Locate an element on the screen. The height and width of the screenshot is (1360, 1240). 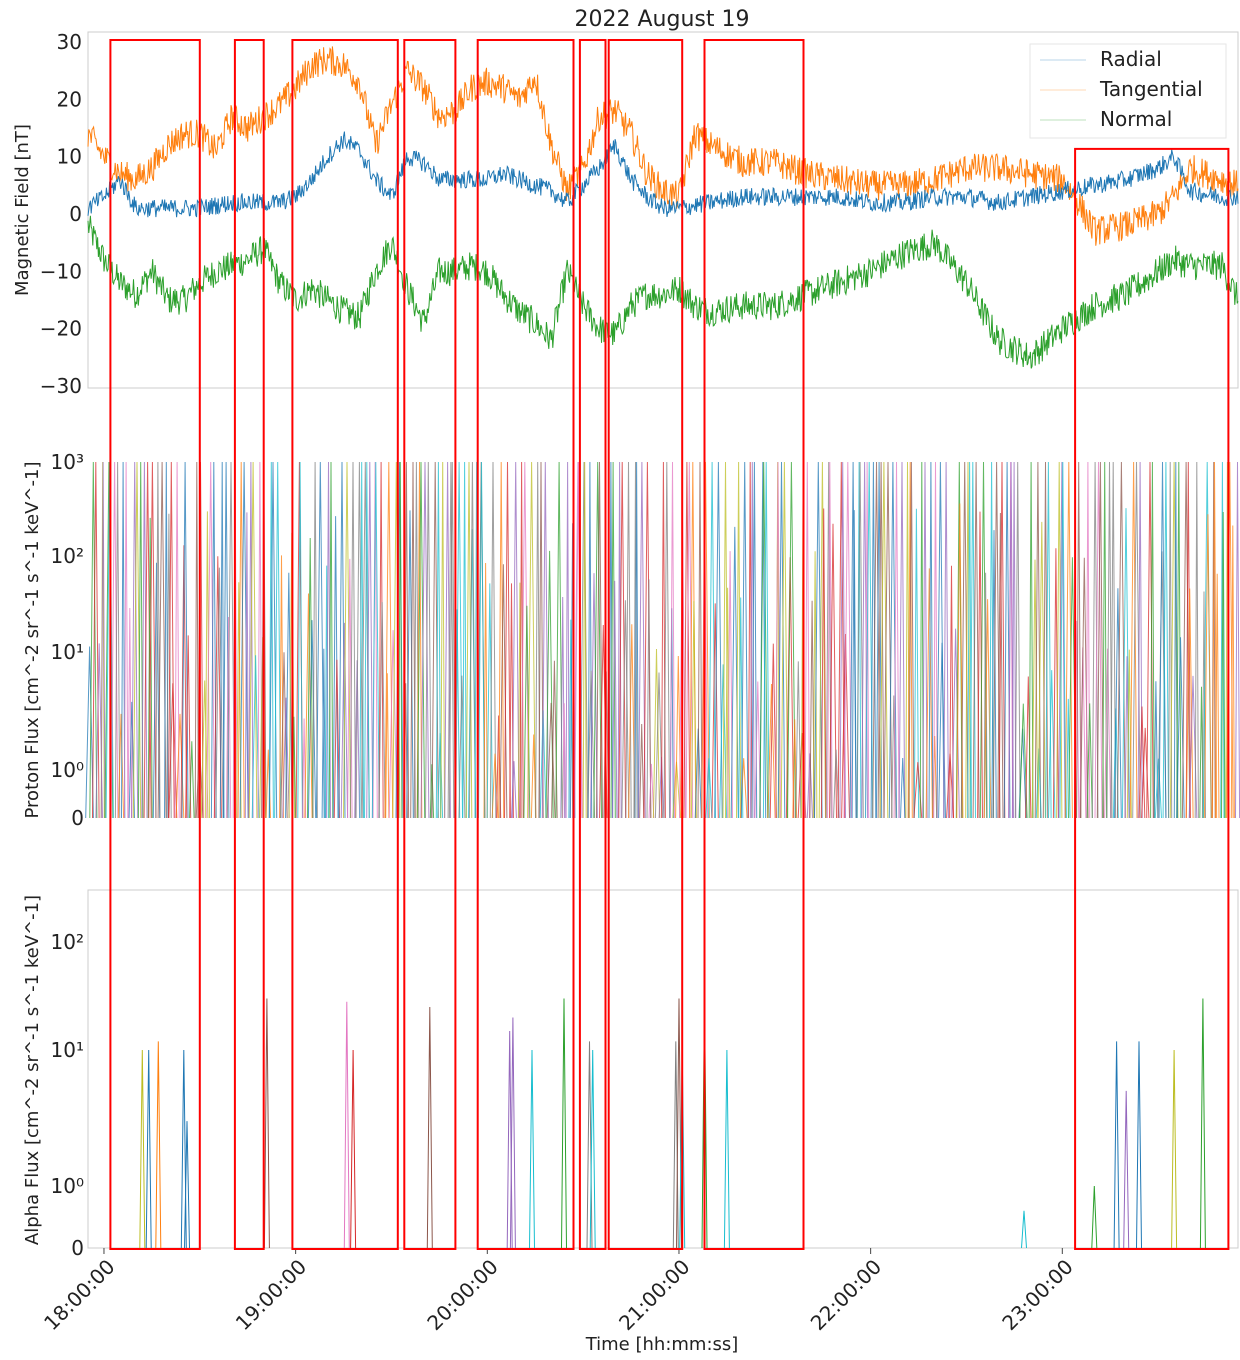
mag-series-radial-line is located at coordinates (663, 174).